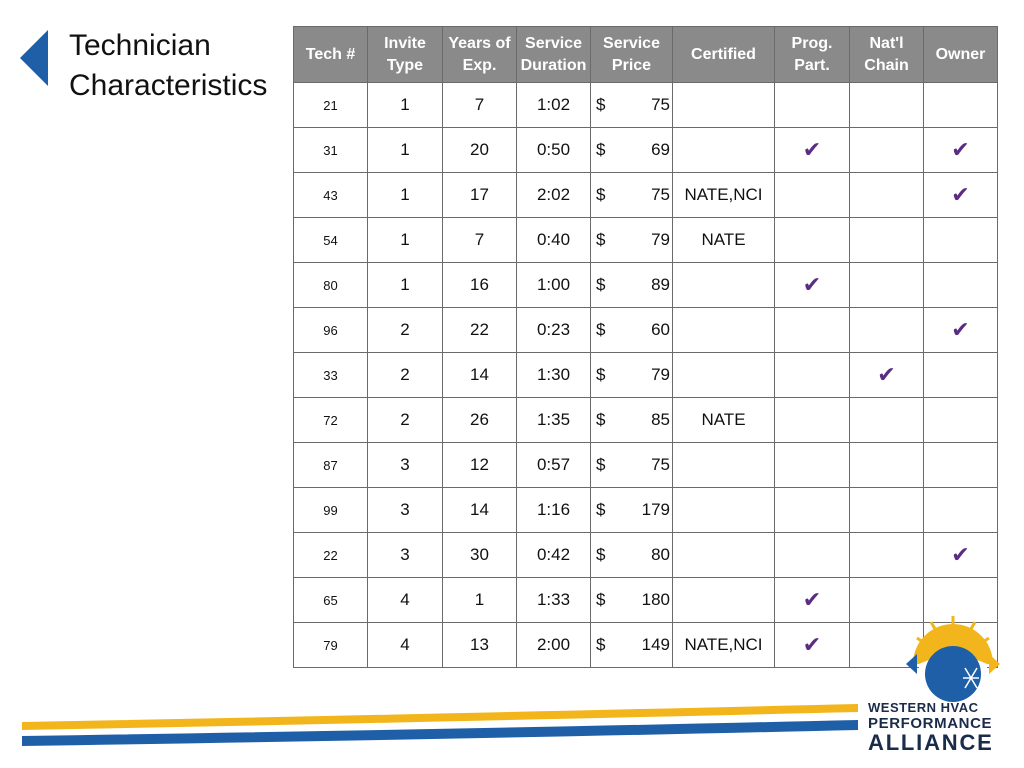  I want to click on service-price-cell: $80, so click(631, 555).